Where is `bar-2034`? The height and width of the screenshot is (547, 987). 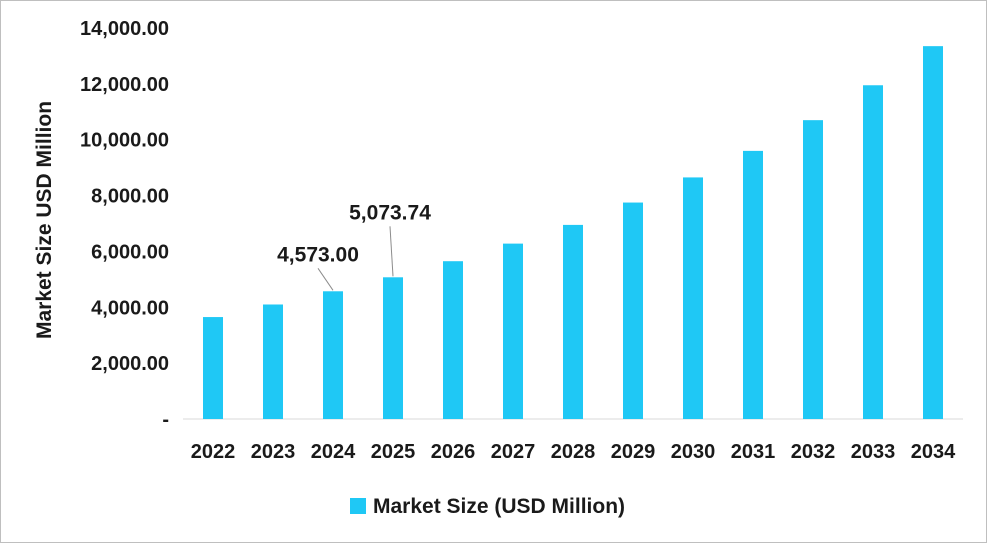 bar-2034 is located at coordinates (933, 233).